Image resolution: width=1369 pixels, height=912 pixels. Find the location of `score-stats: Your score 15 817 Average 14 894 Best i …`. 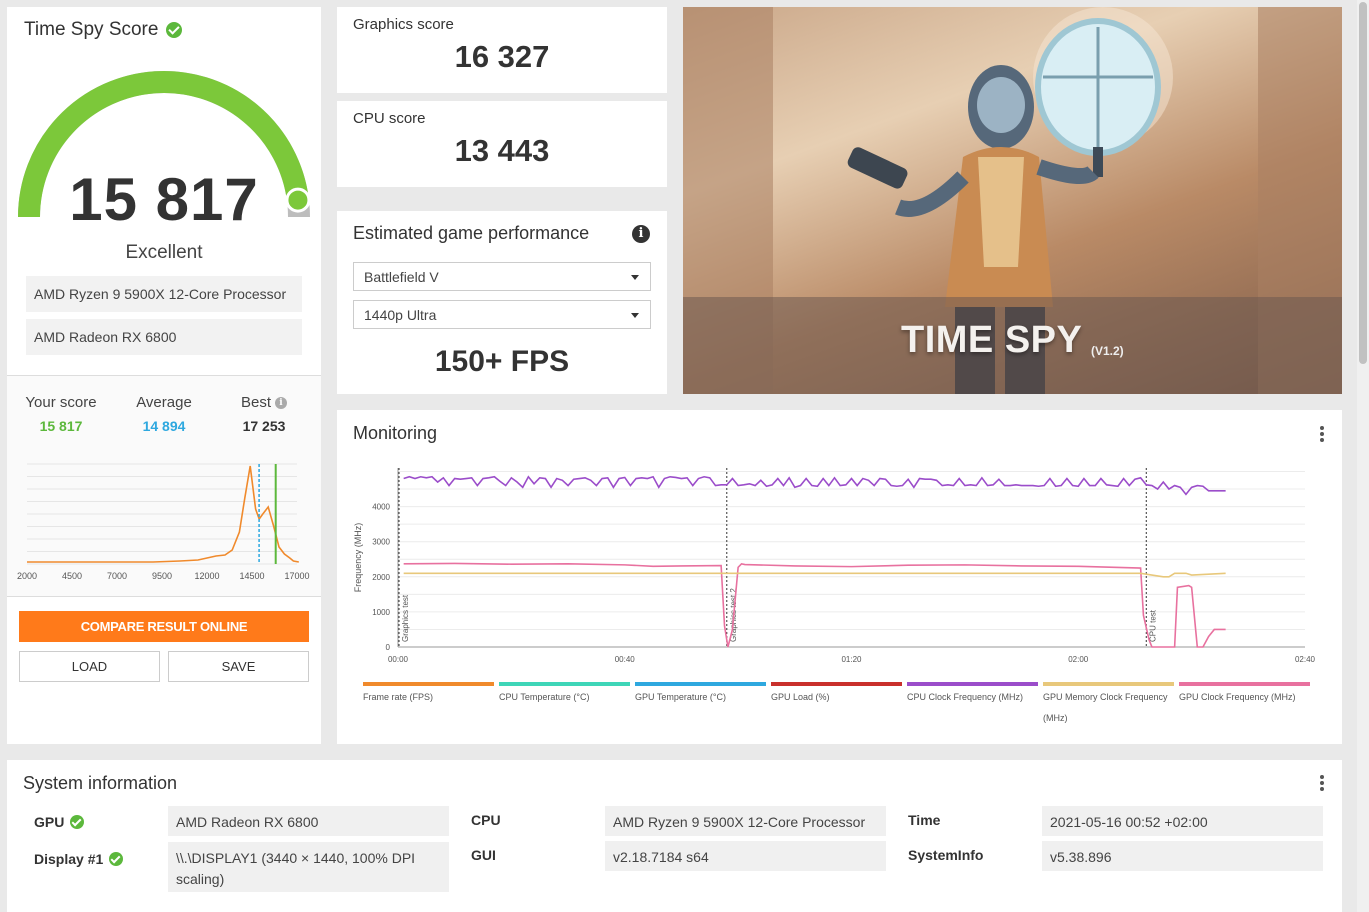

score-stats: Your score 15 817 Average 14 894 Best i … is located at coordinates (164, 486).